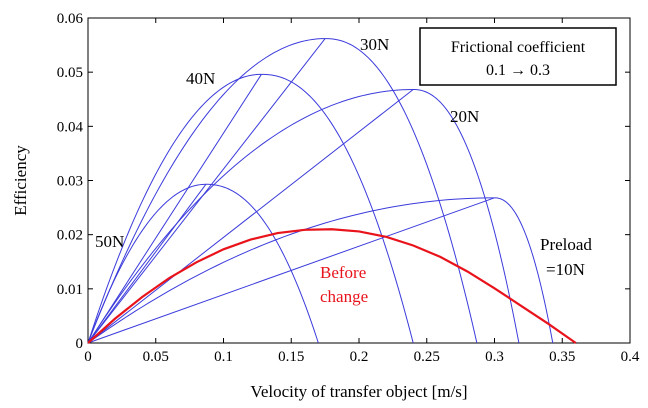  What do you see at coordinates (344, 296) in the screenshot?
I see `before-change-label-line2: change` at bounding box center [344, 296].